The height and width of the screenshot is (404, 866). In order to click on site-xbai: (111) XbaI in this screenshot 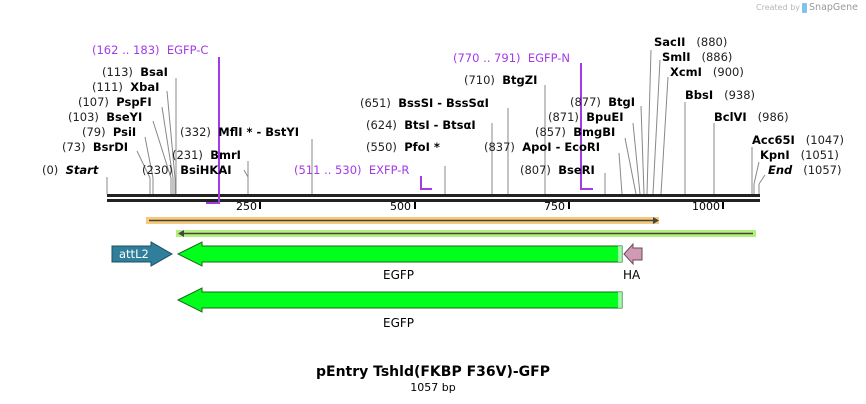, I will do `click(126, 87)`.